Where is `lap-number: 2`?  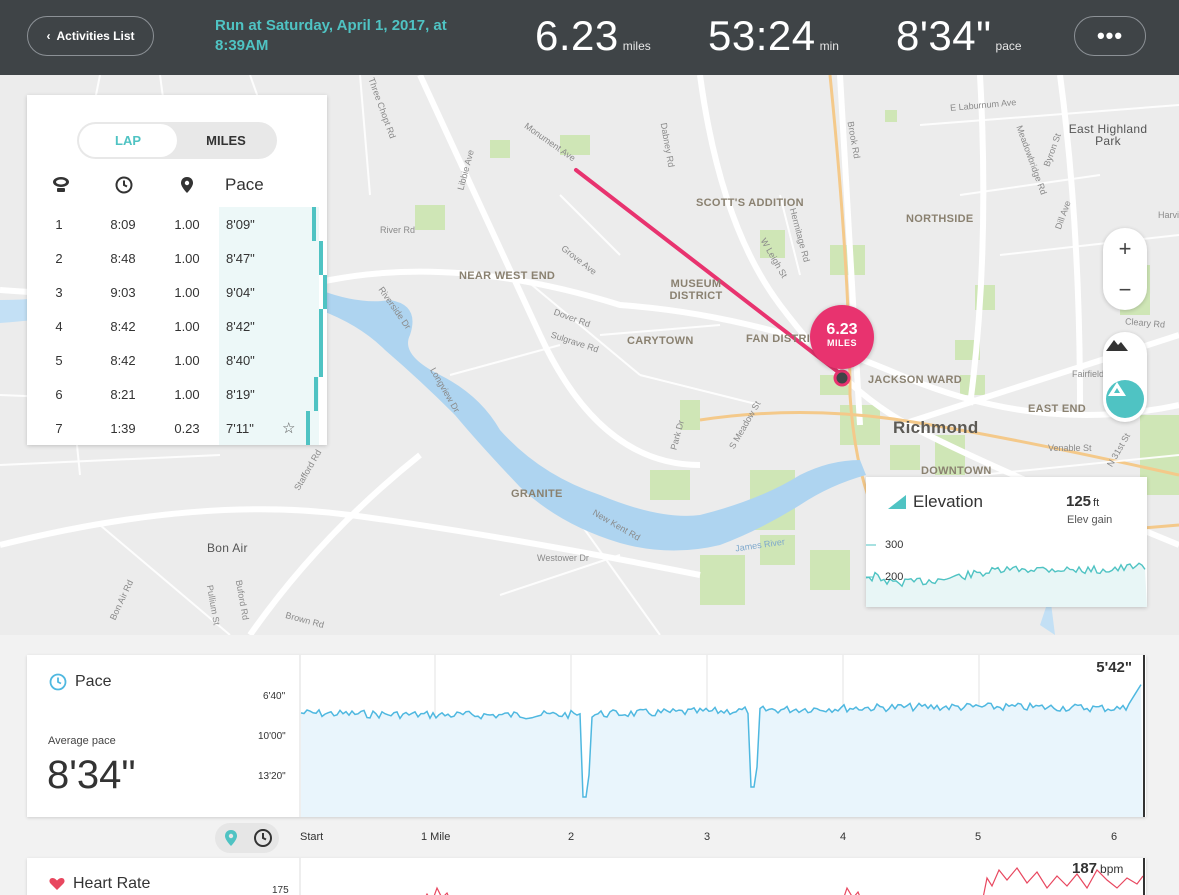
lap-number: 2 is located at coordinates (59, 258).